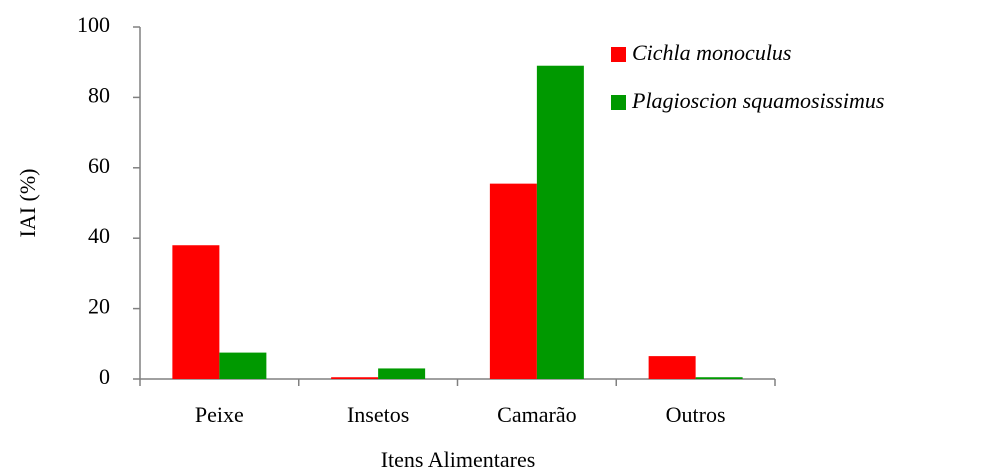  Describe the element at coordinates (99, 165) in the screenshot. I see `y-tick-label: 60` at that location.